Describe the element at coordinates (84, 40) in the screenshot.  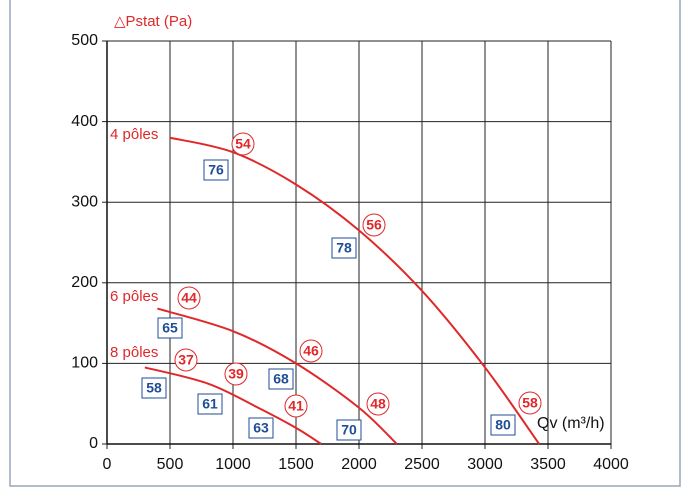
I see `y-tick-label: 500` at that location.